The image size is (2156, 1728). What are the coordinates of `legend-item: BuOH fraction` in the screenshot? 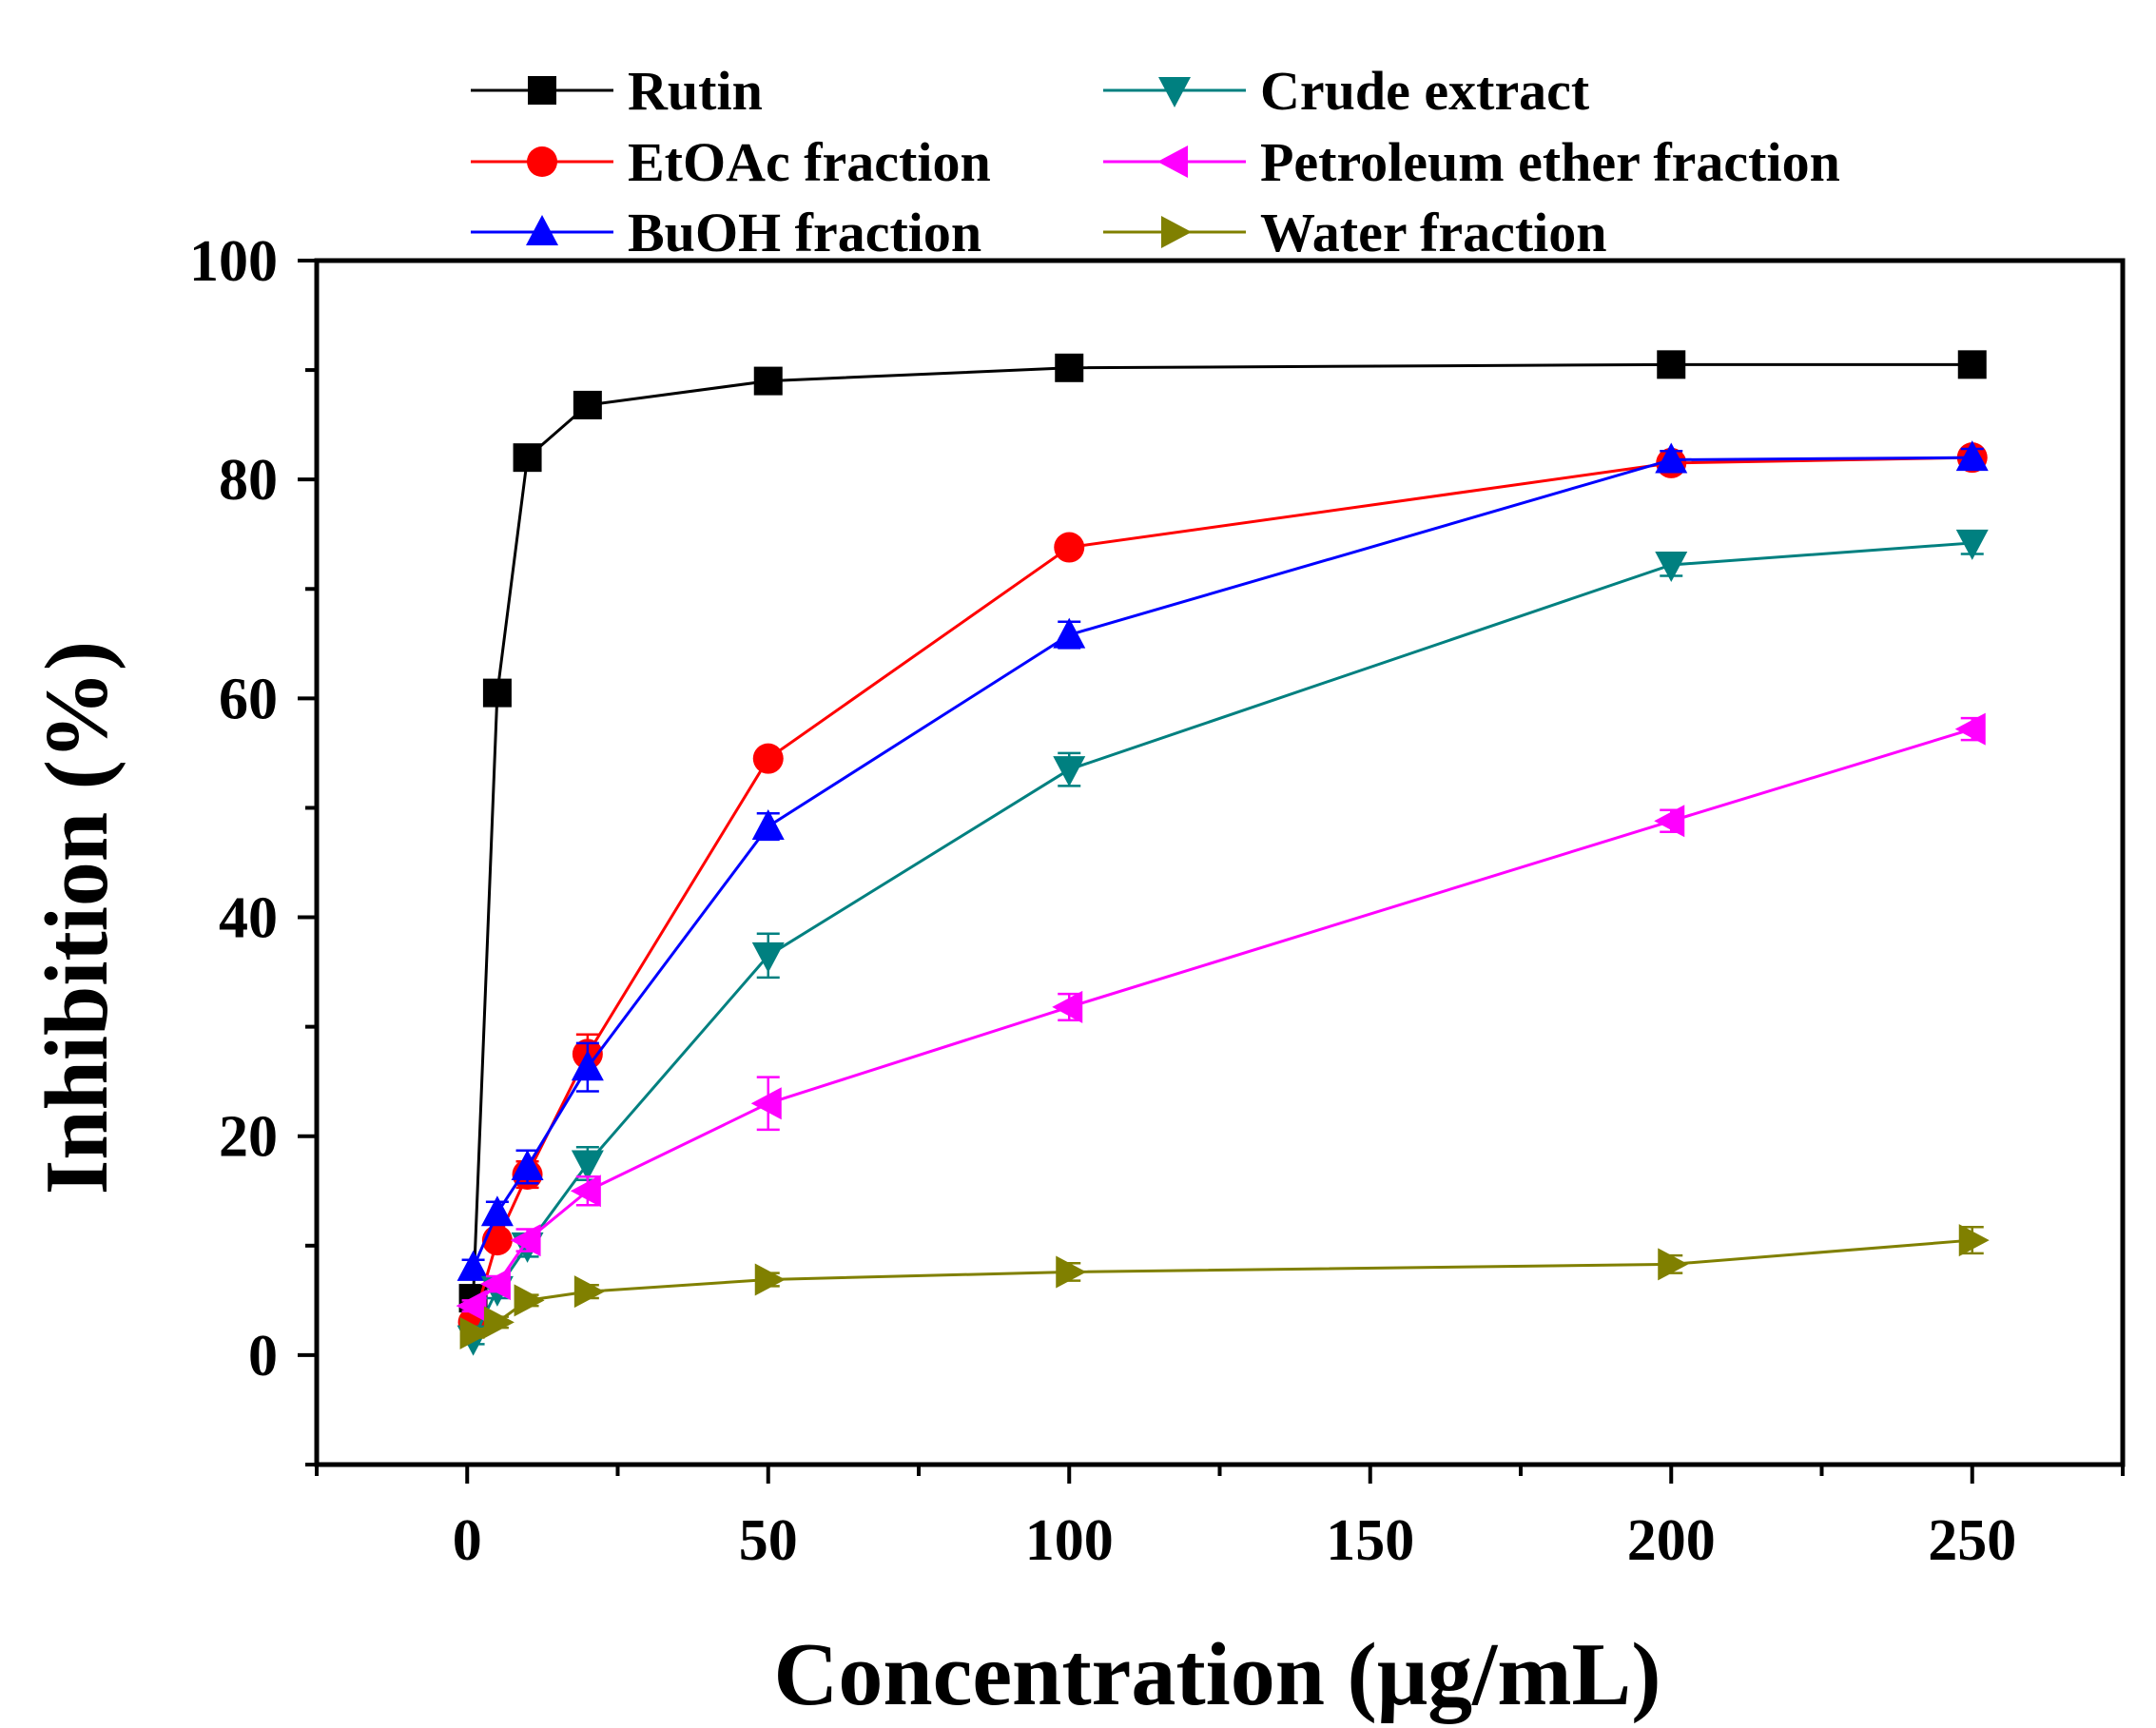 It's located at (726, 232).